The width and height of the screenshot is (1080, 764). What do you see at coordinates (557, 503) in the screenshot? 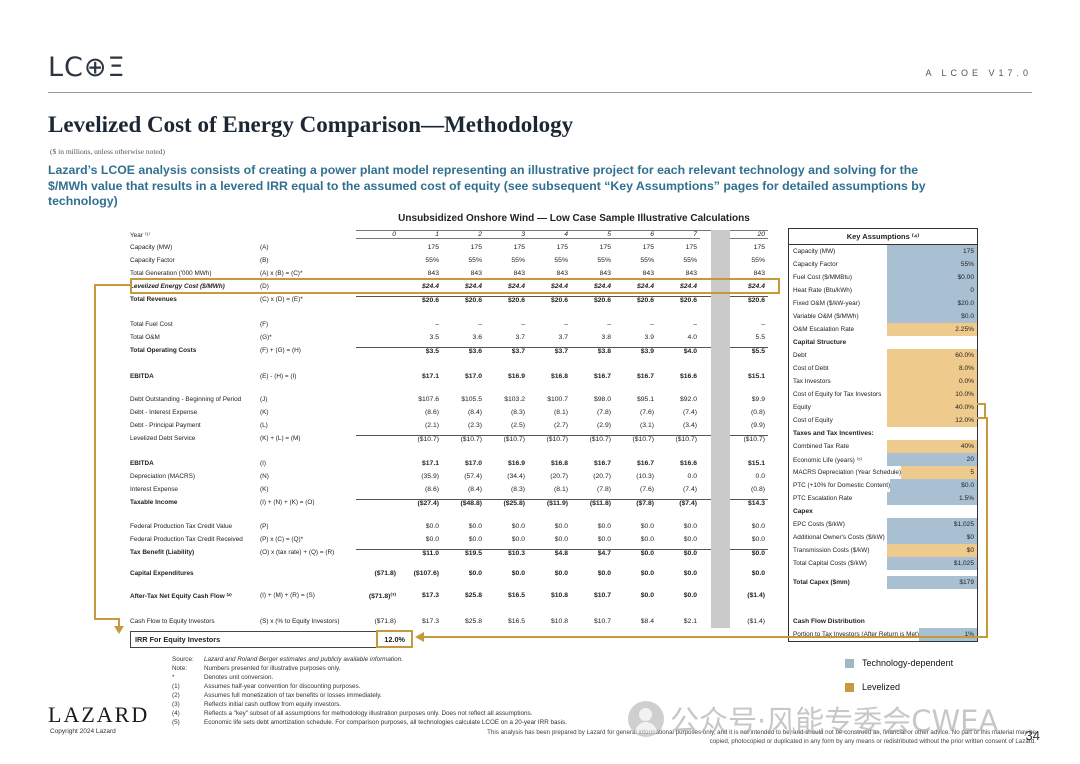
I see `value-cell: ($11.9)` at bounding box center [557, 503].